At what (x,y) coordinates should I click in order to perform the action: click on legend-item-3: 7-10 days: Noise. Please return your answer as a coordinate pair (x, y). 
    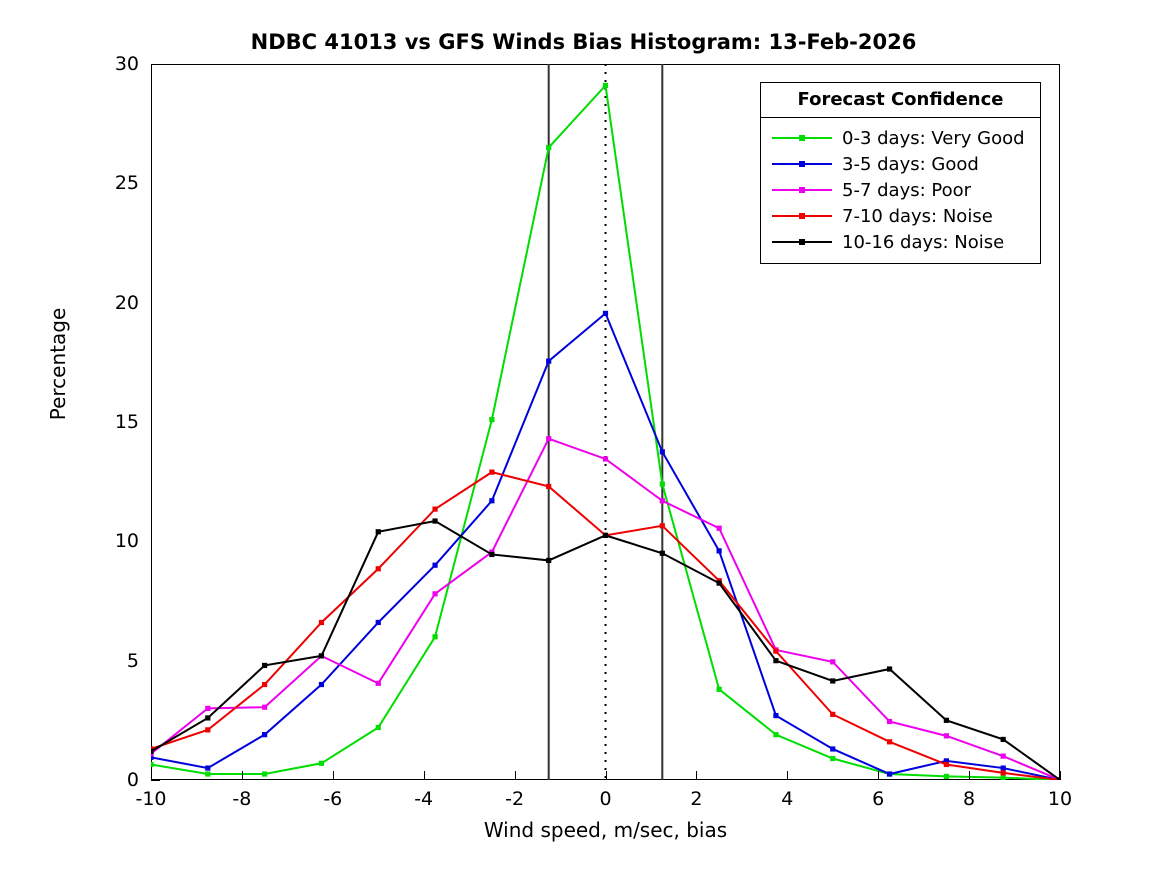
    Looking at the image, I should click on (900, 216).